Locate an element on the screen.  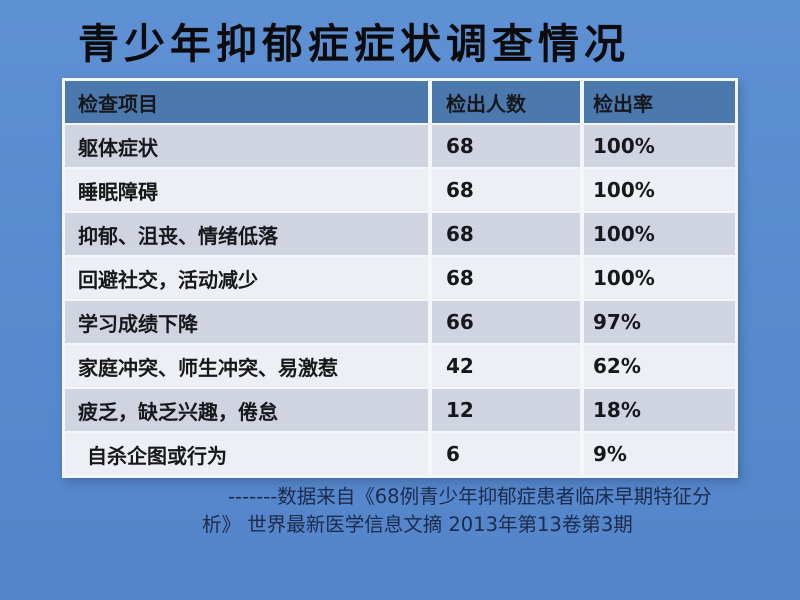
col-header-rate: 检出率 is located at coordinates (659, 102).